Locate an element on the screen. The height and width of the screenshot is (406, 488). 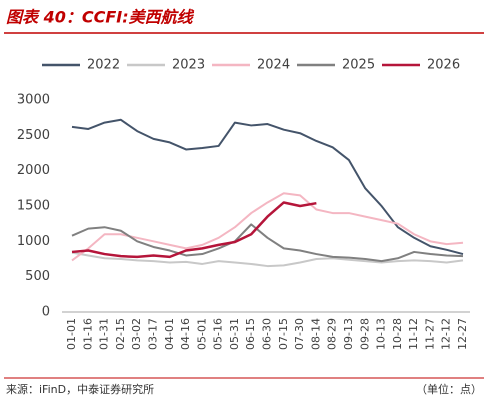
y-tick-label: 2000 is located at coordinates (33, 170).